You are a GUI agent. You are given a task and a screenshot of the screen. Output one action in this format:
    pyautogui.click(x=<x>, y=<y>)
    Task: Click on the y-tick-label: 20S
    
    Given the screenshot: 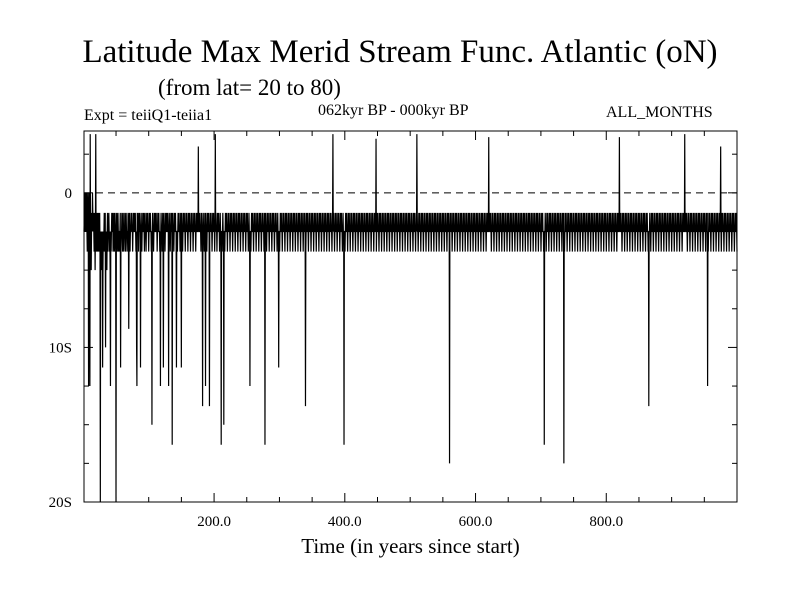 What is the action you would take?
    pyautogui.click(x=60, y=503)
    